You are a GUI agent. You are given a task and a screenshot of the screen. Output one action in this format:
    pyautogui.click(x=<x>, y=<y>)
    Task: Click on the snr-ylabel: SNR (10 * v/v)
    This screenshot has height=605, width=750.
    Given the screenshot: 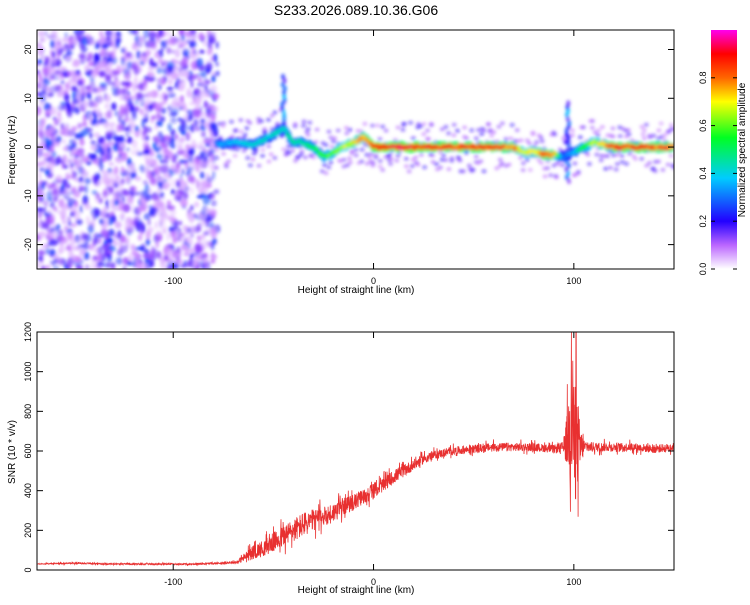 What is the action you would take?
    pyautogui.click(x=12, y=452)
    